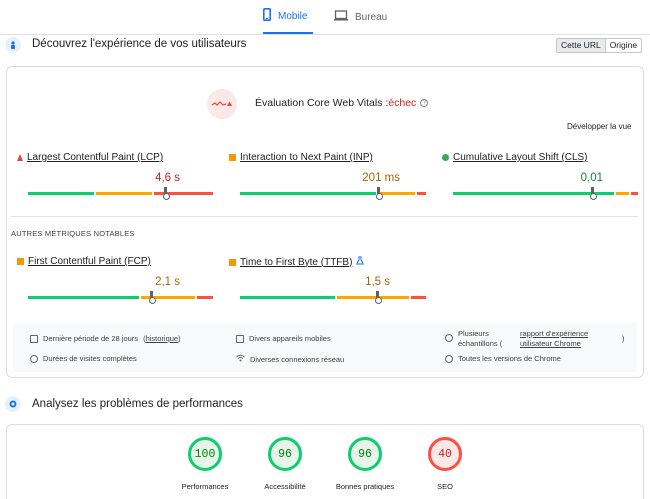 This screenshot has height=499, width=650. I want to click on tab-mobile: Mobile, so click(288, 17).